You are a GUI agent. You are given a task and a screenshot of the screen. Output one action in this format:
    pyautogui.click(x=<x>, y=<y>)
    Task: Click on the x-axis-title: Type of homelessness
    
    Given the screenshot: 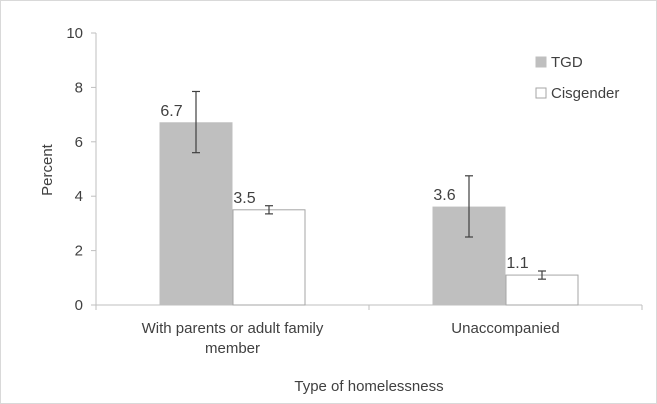 What is the action you would take?
    pyautogui.click(x=368, y=386)
    